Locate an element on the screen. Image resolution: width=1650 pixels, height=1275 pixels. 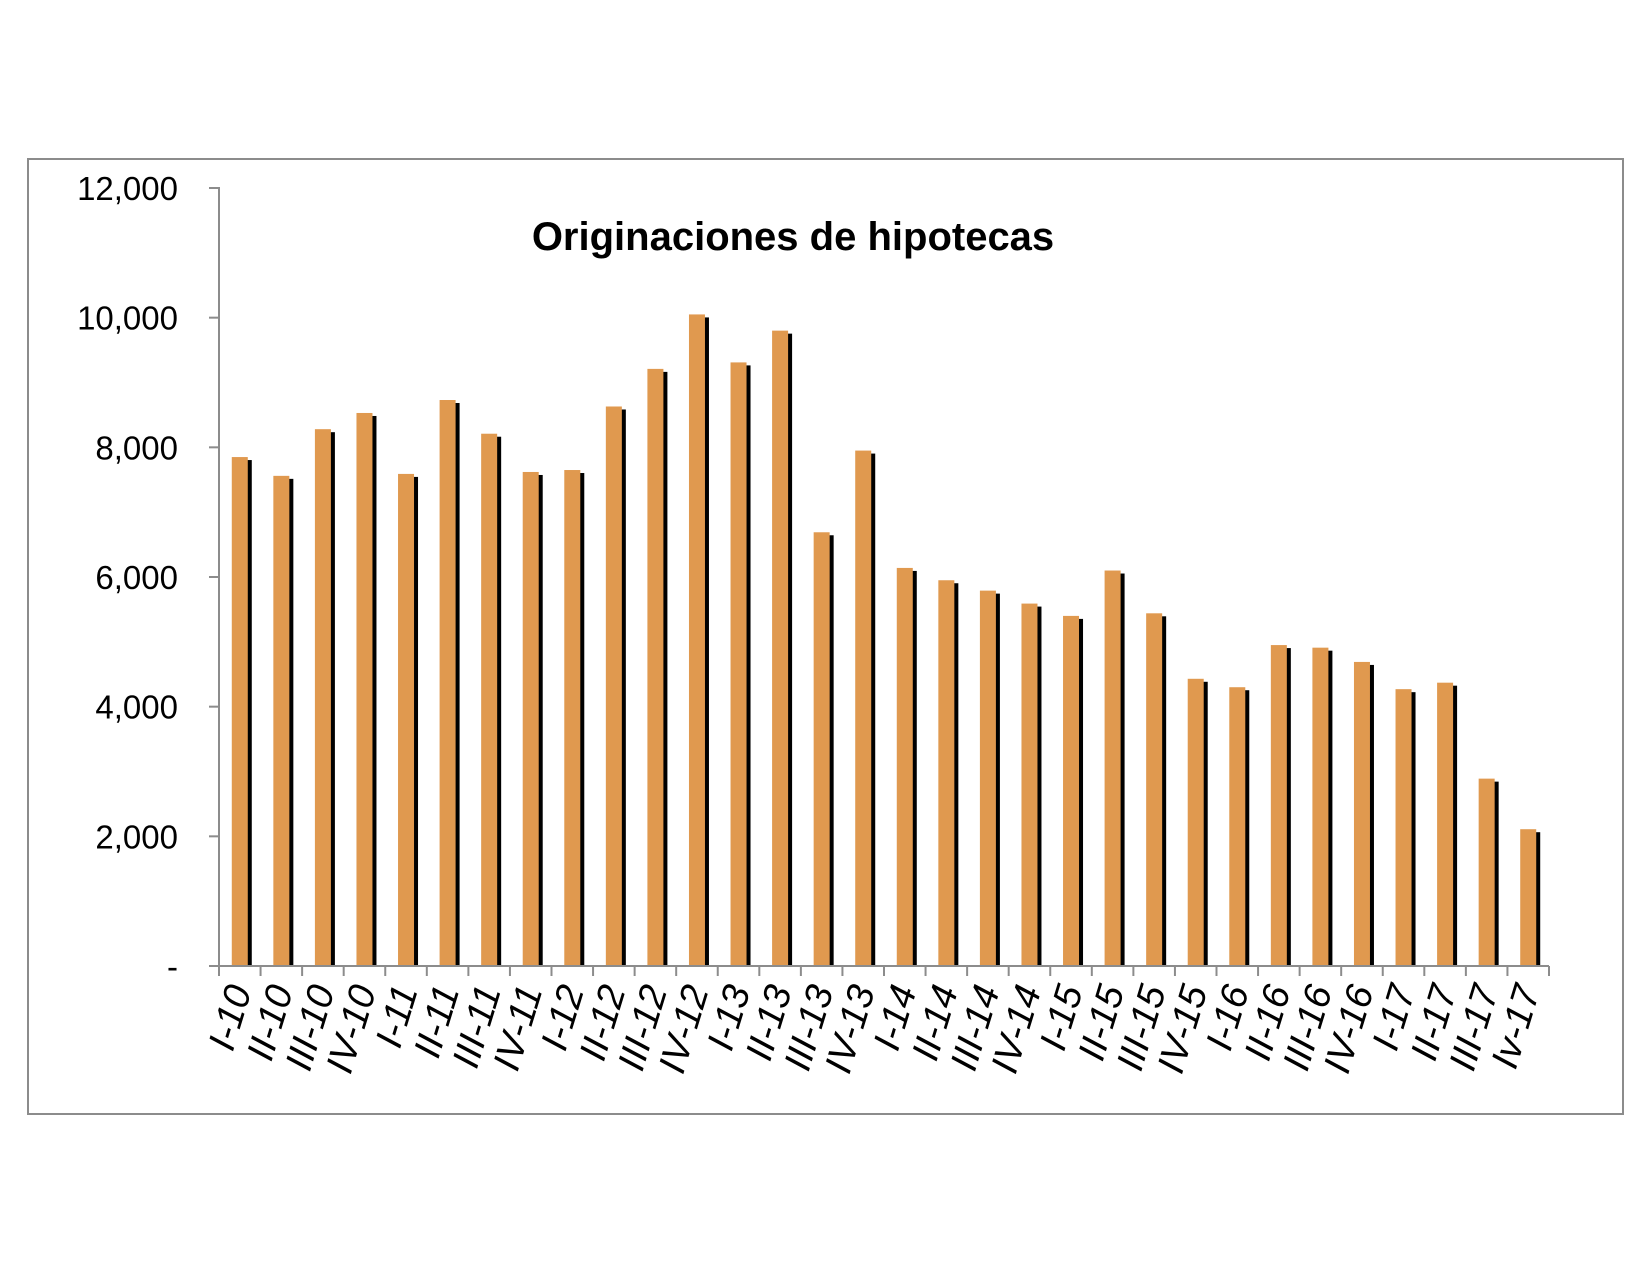
chart-title: Originaciones de hipotecas is located at coordinates (793, 237).